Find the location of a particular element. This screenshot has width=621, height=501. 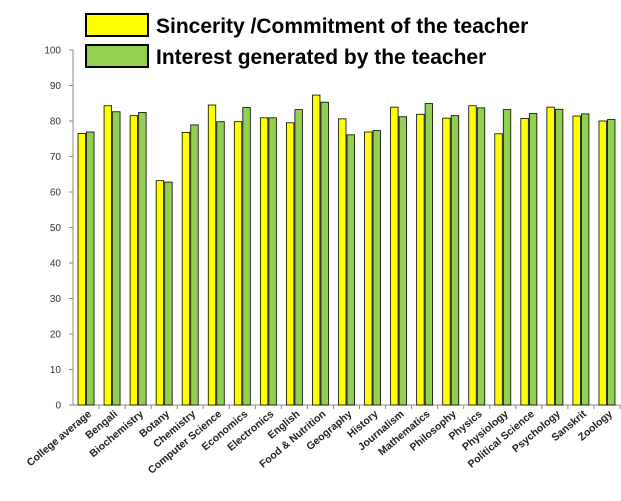

y-tick-label: 0 is located at coordinates (58, 406).